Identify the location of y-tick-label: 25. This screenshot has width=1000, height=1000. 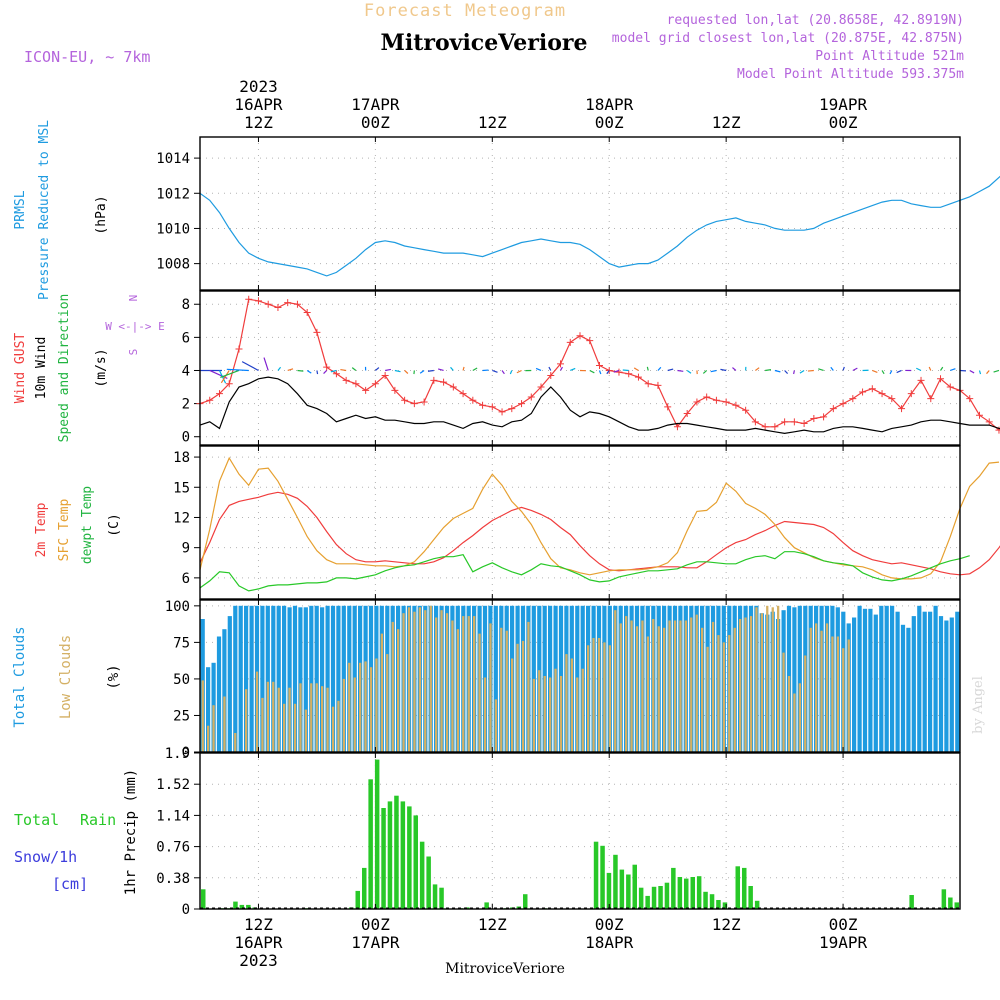
(181, 716).